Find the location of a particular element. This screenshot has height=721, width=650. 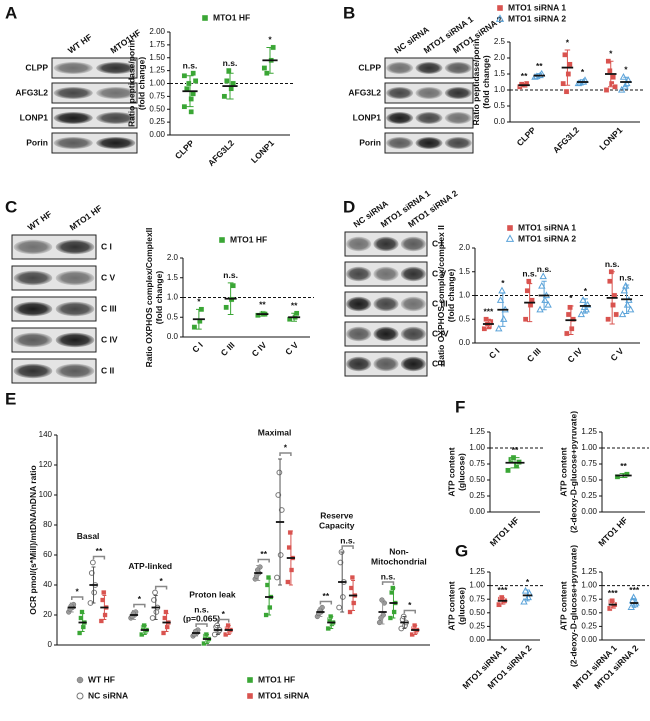

y-tick-label: 1.5 is located at coordinates (465, 271).